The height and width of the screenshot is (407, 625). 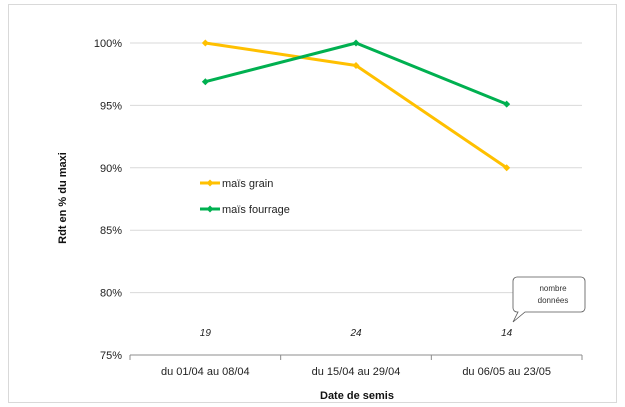 I want to click on x-tick-label: du 01/04 au 08/04, so click(x=205, y=372).